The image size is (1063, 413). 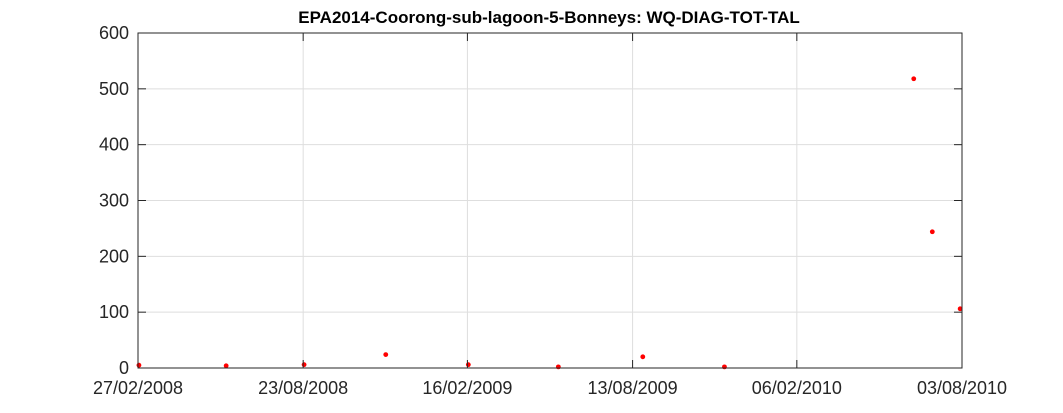 What do you see at coordinates (114, 312) in the screenshot?
I see `y-tick-label: 100` at bounding box center [114, 312].